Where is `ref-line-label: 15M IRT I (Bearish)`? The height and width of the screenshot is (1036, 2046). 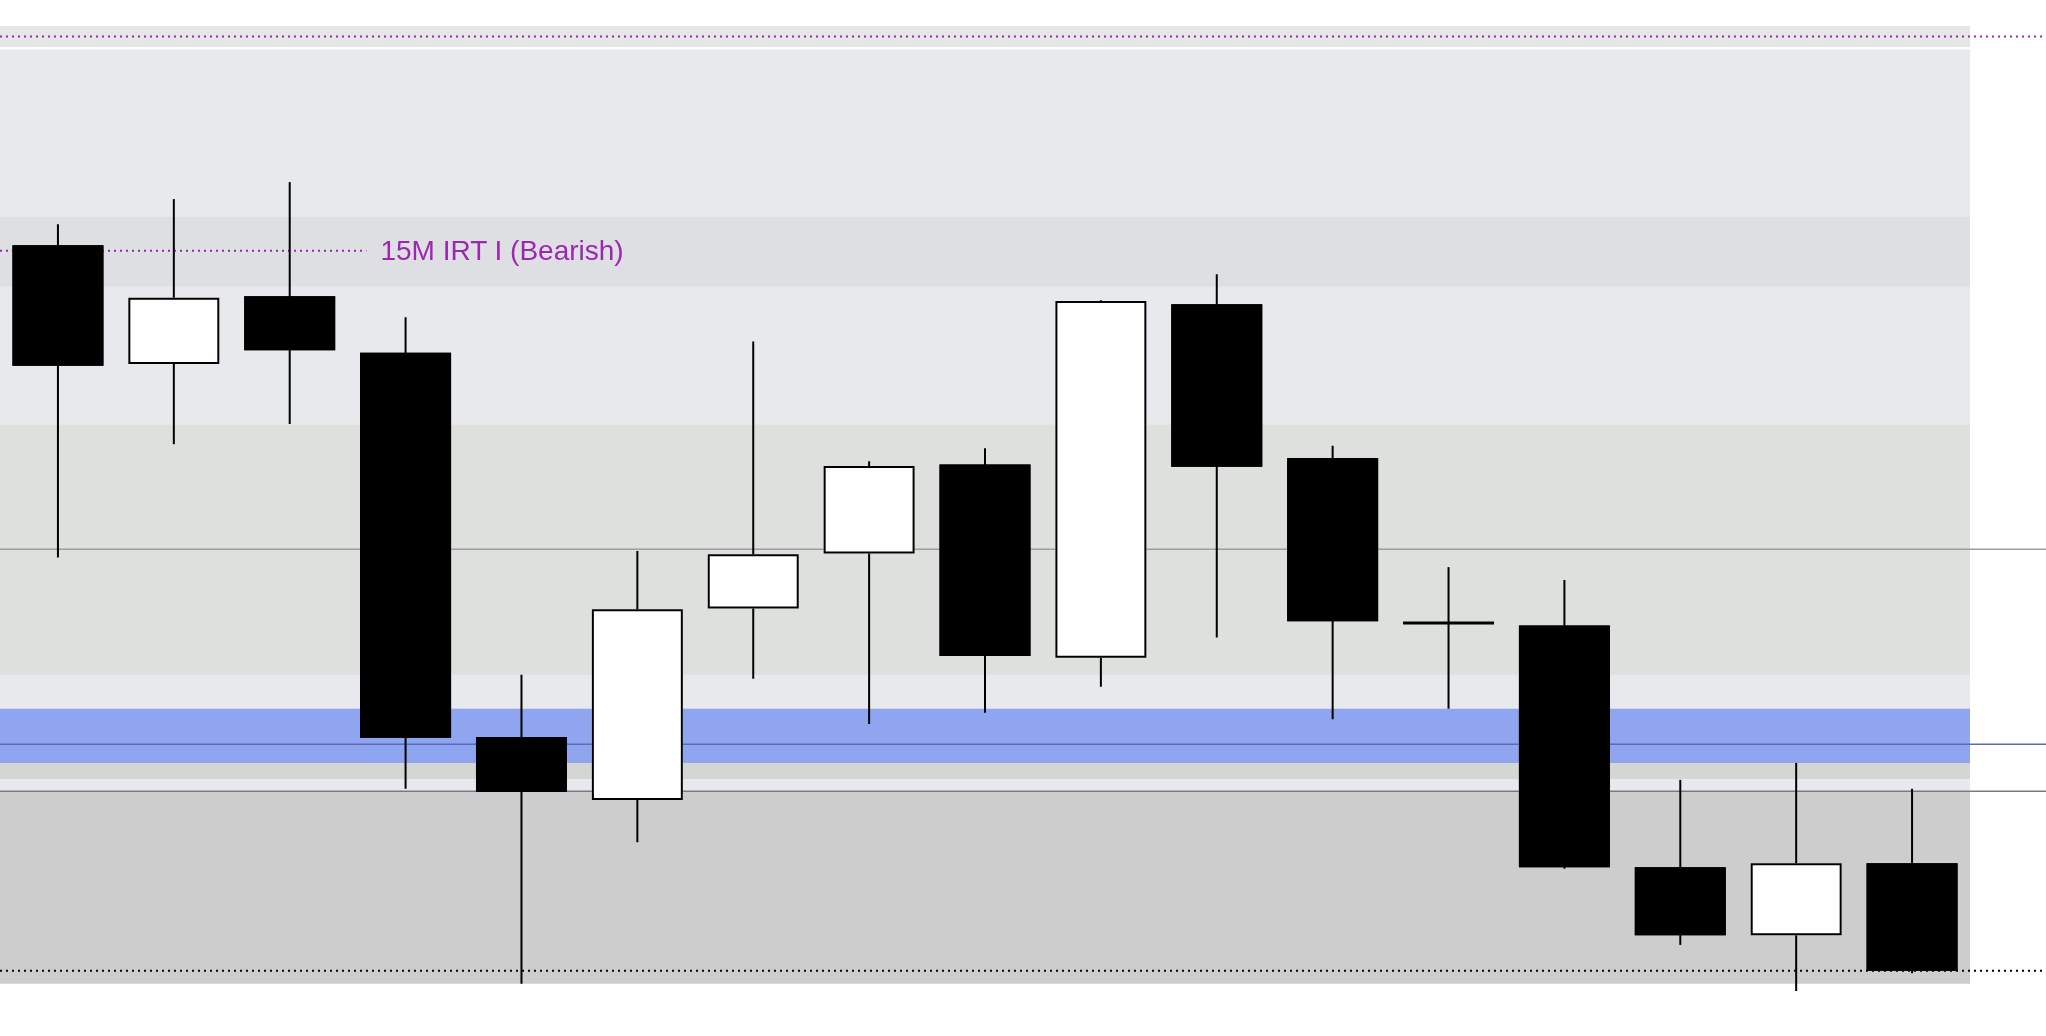
ref-line-label: 15M IRT I (Bearish) is located at coordinates (502, 250).